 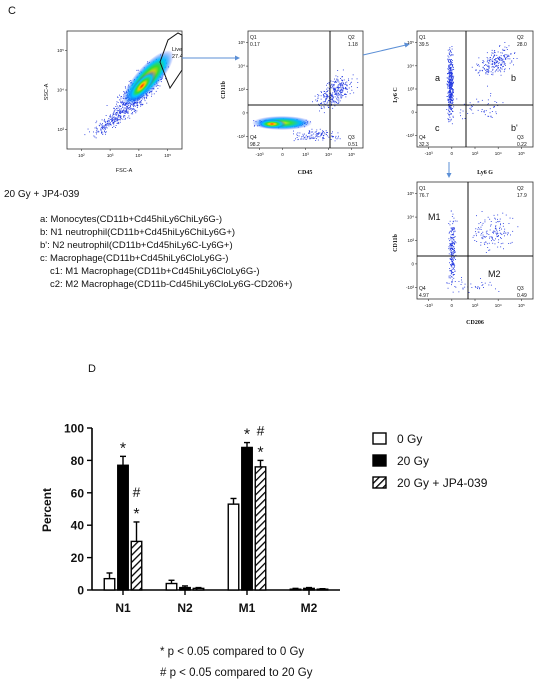 I want to click on x-tick-label: -10³, so click(x=429, y=305).